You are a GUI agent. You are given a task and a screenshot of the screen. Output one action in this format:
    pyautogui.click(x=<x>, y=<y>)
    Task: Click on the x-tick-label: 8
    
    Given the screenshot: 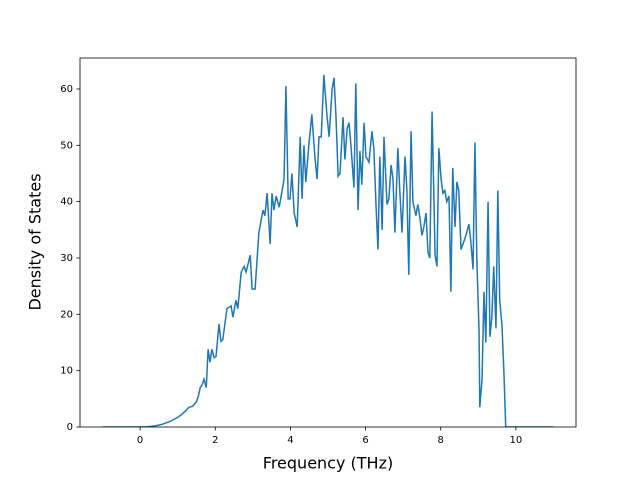 What is the action you would take?
    pyautogui.click(x=441, y=440)
    